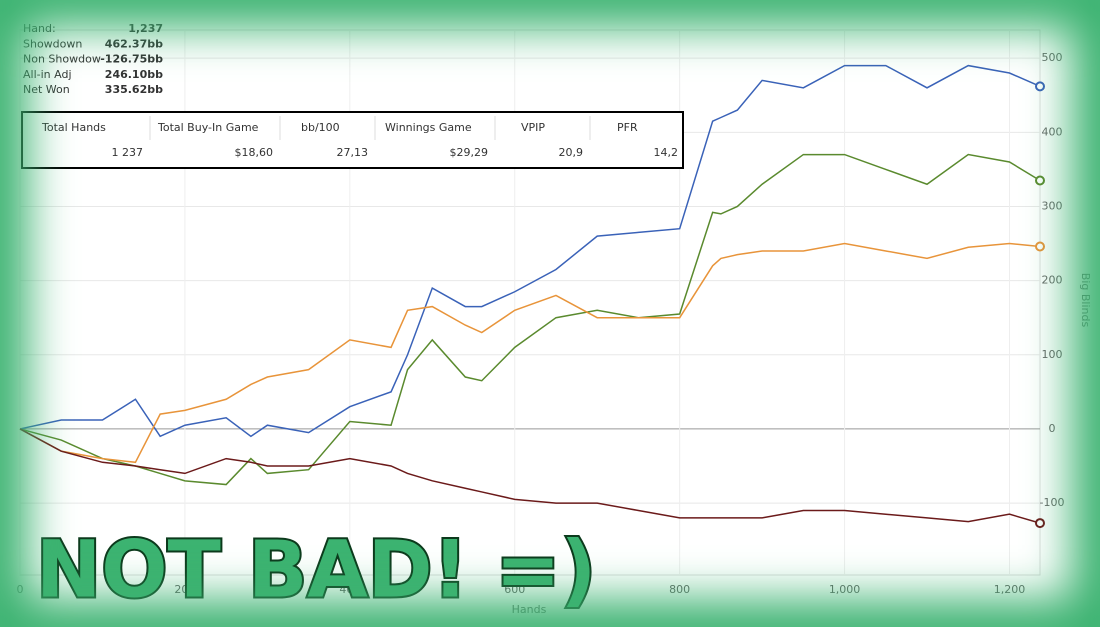  Describe the element at coordinates (1052, 502) in the screenshot. I see `y-tick-label: -100` at that location.